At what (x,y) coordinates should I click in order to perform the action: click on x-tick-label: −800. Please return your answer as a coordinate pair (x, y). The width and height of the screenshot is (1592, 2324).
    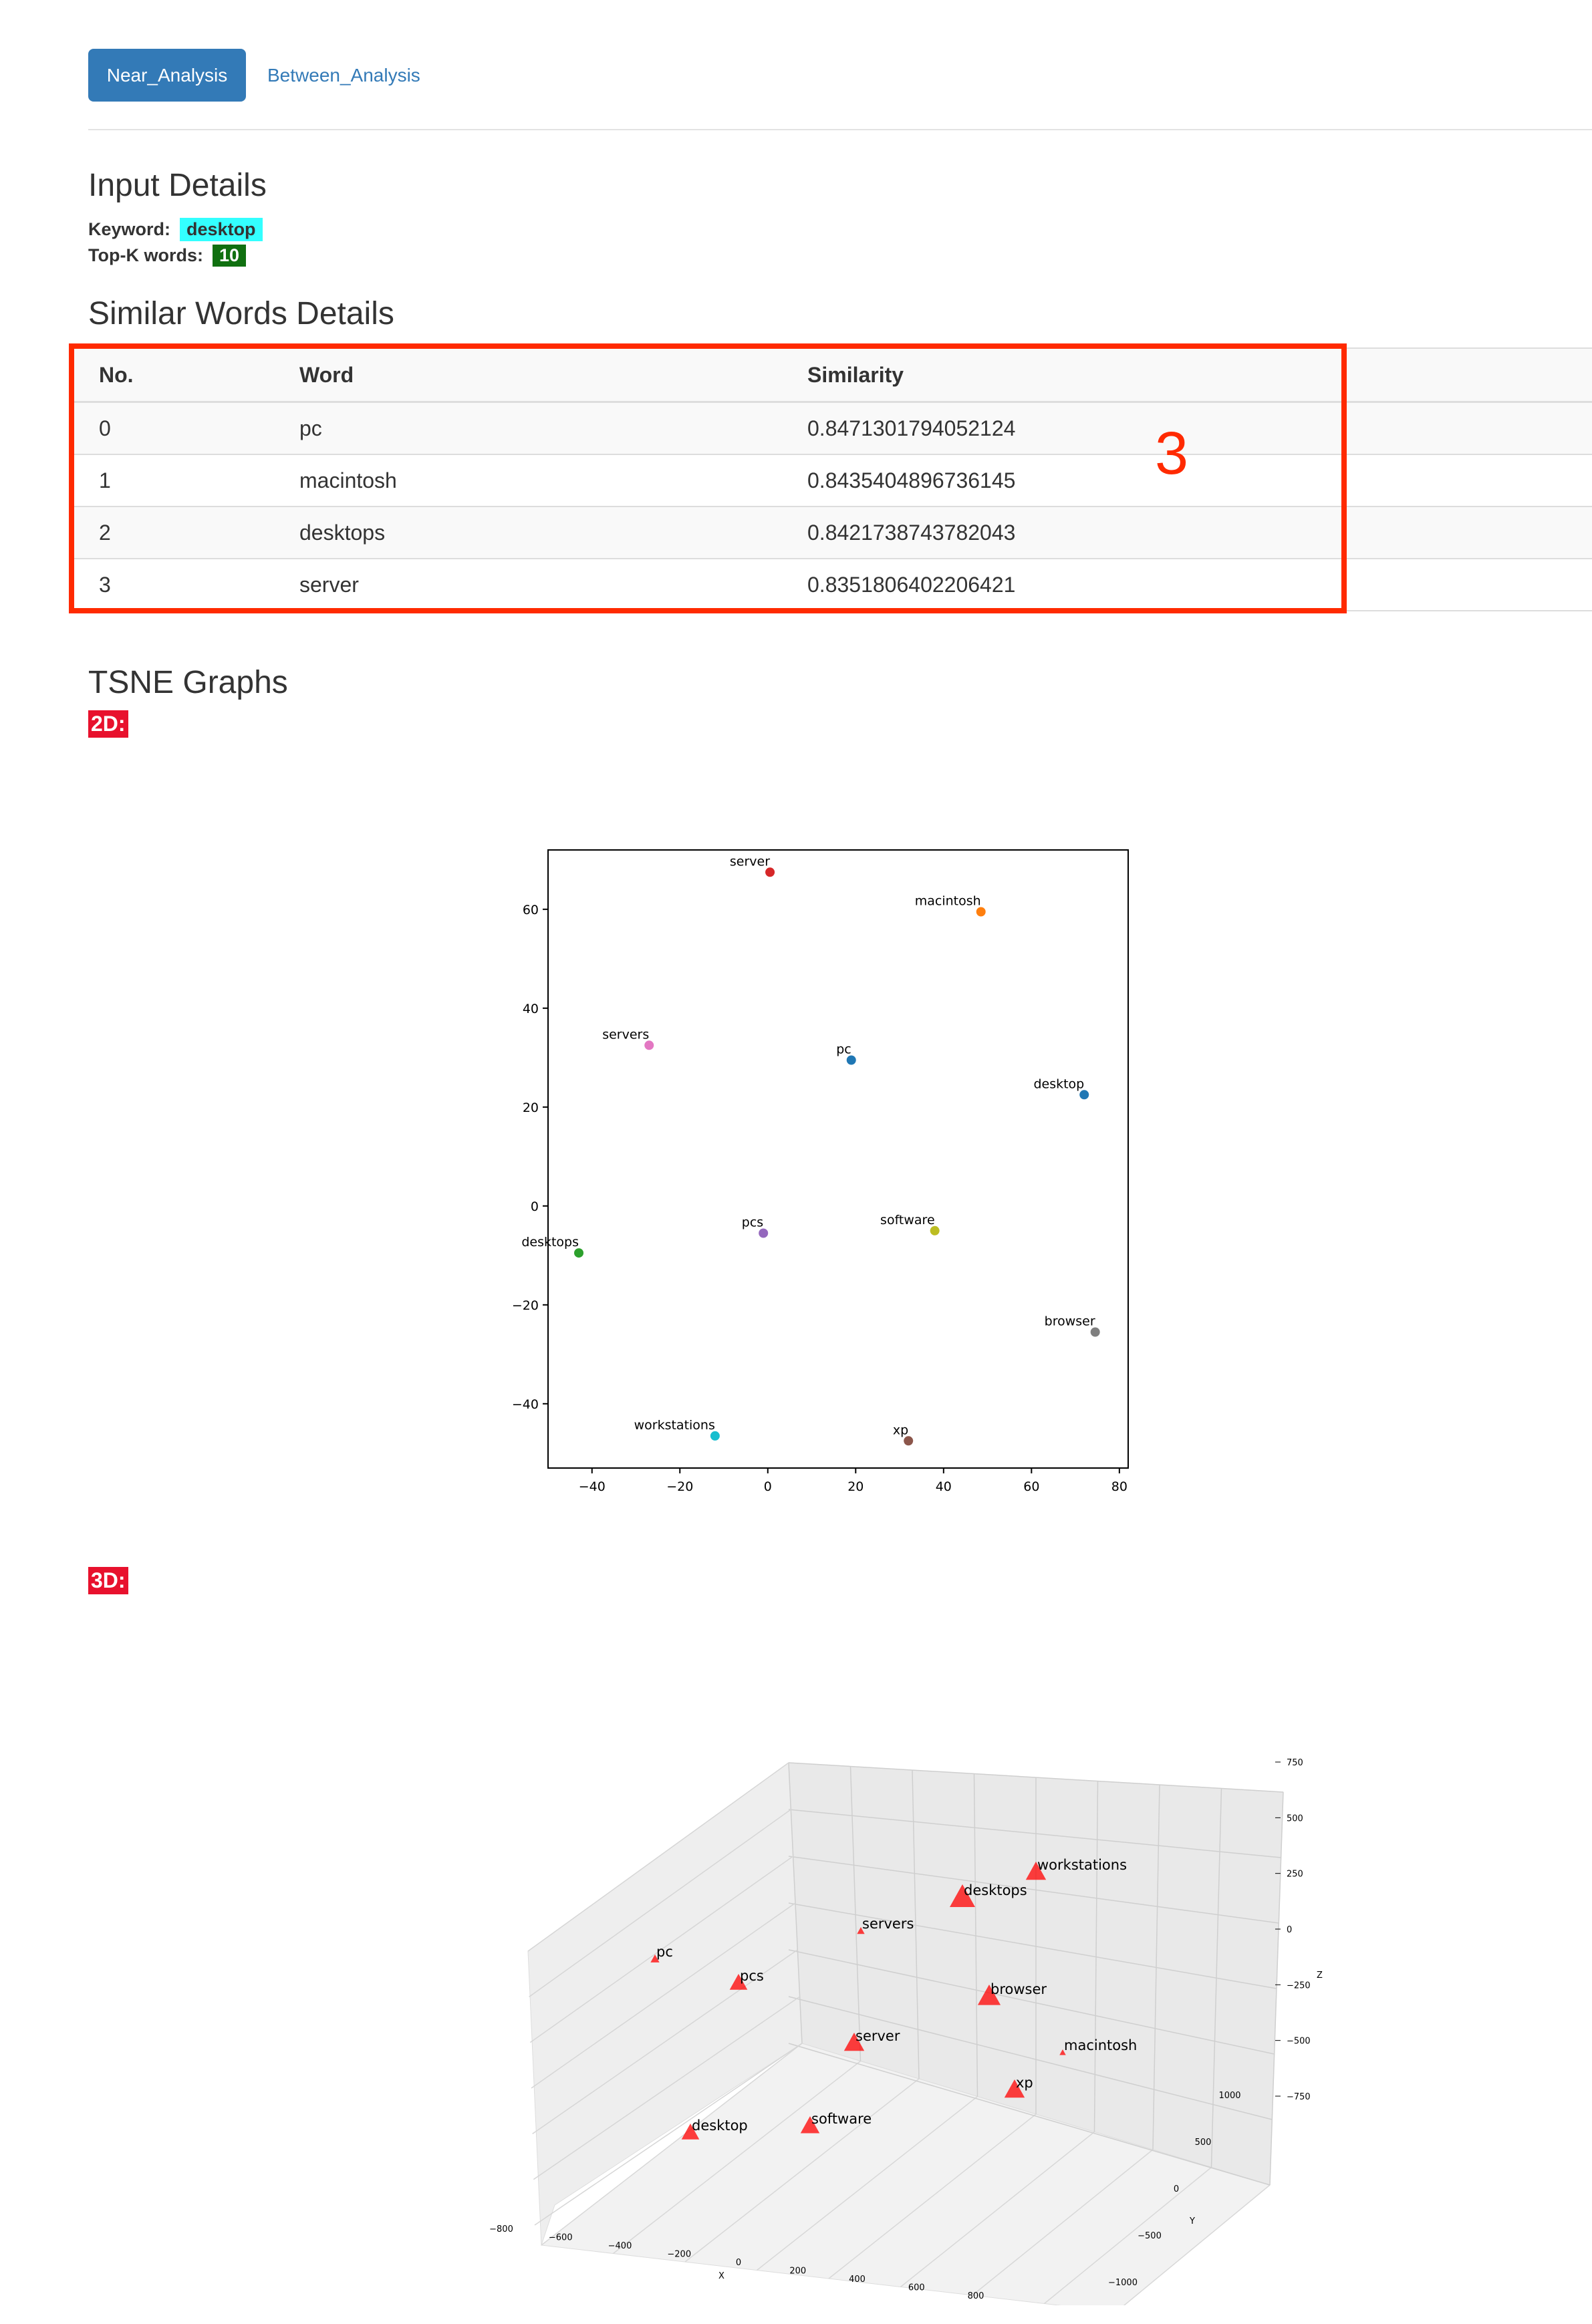
    Looking at the image, I should click on (501, 2229).